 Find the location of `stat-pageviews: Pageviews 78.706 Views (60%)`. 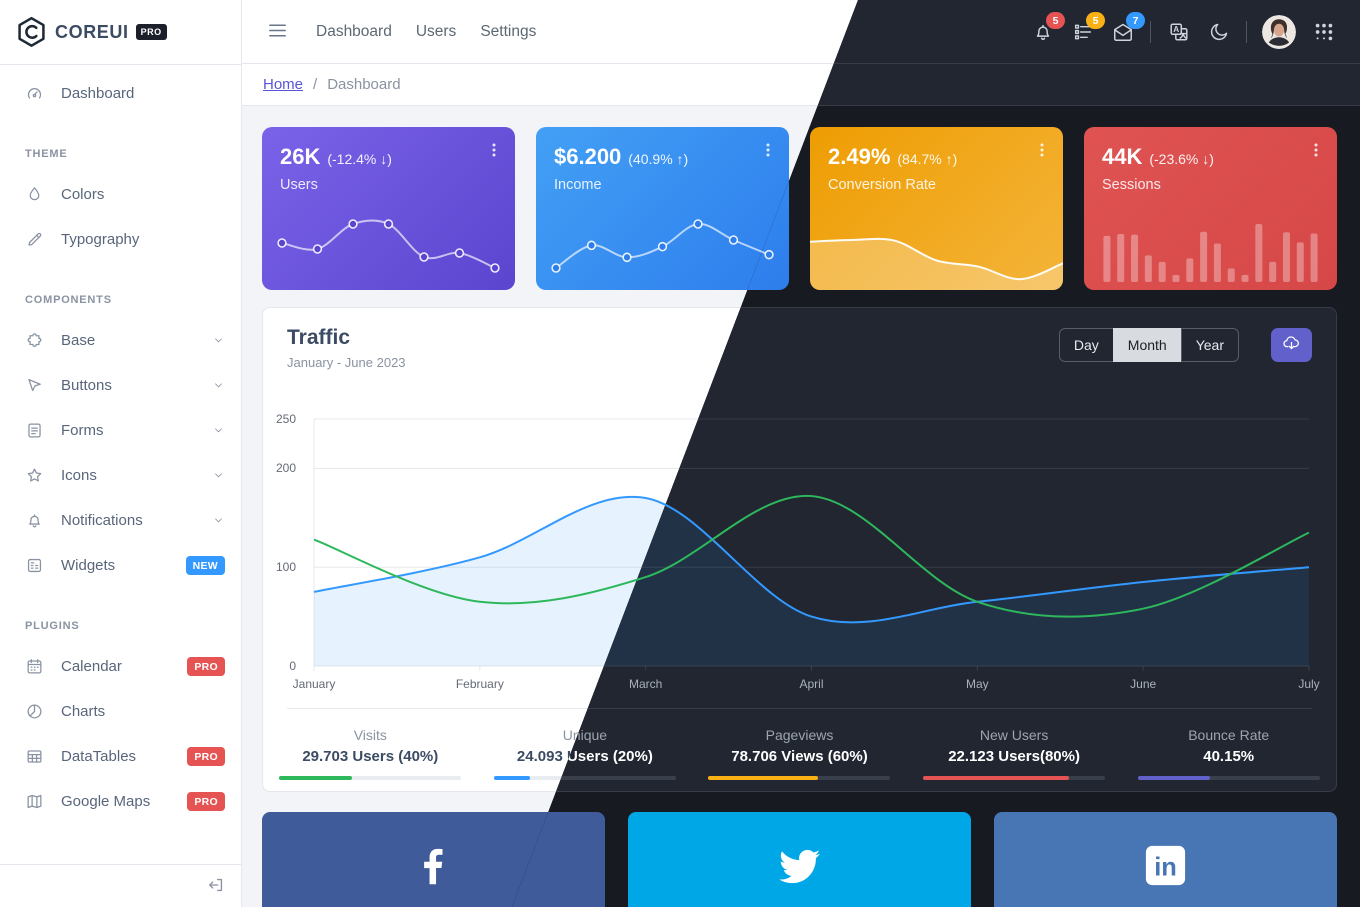

stat-pageviews: Pageviews 78.706 Views (60%) is located at coordinates (799, 753).